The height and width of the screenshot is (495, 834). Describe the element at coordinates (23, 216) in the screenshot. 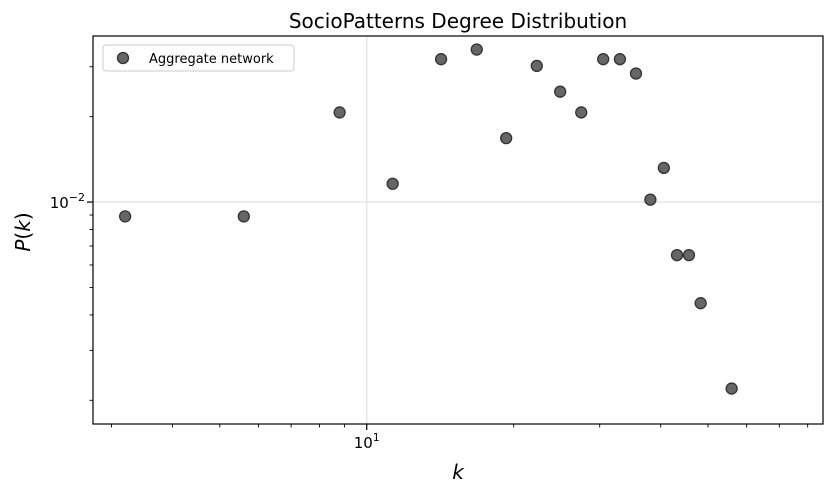

I see `y-axis-label-paren-close: )` at that location.